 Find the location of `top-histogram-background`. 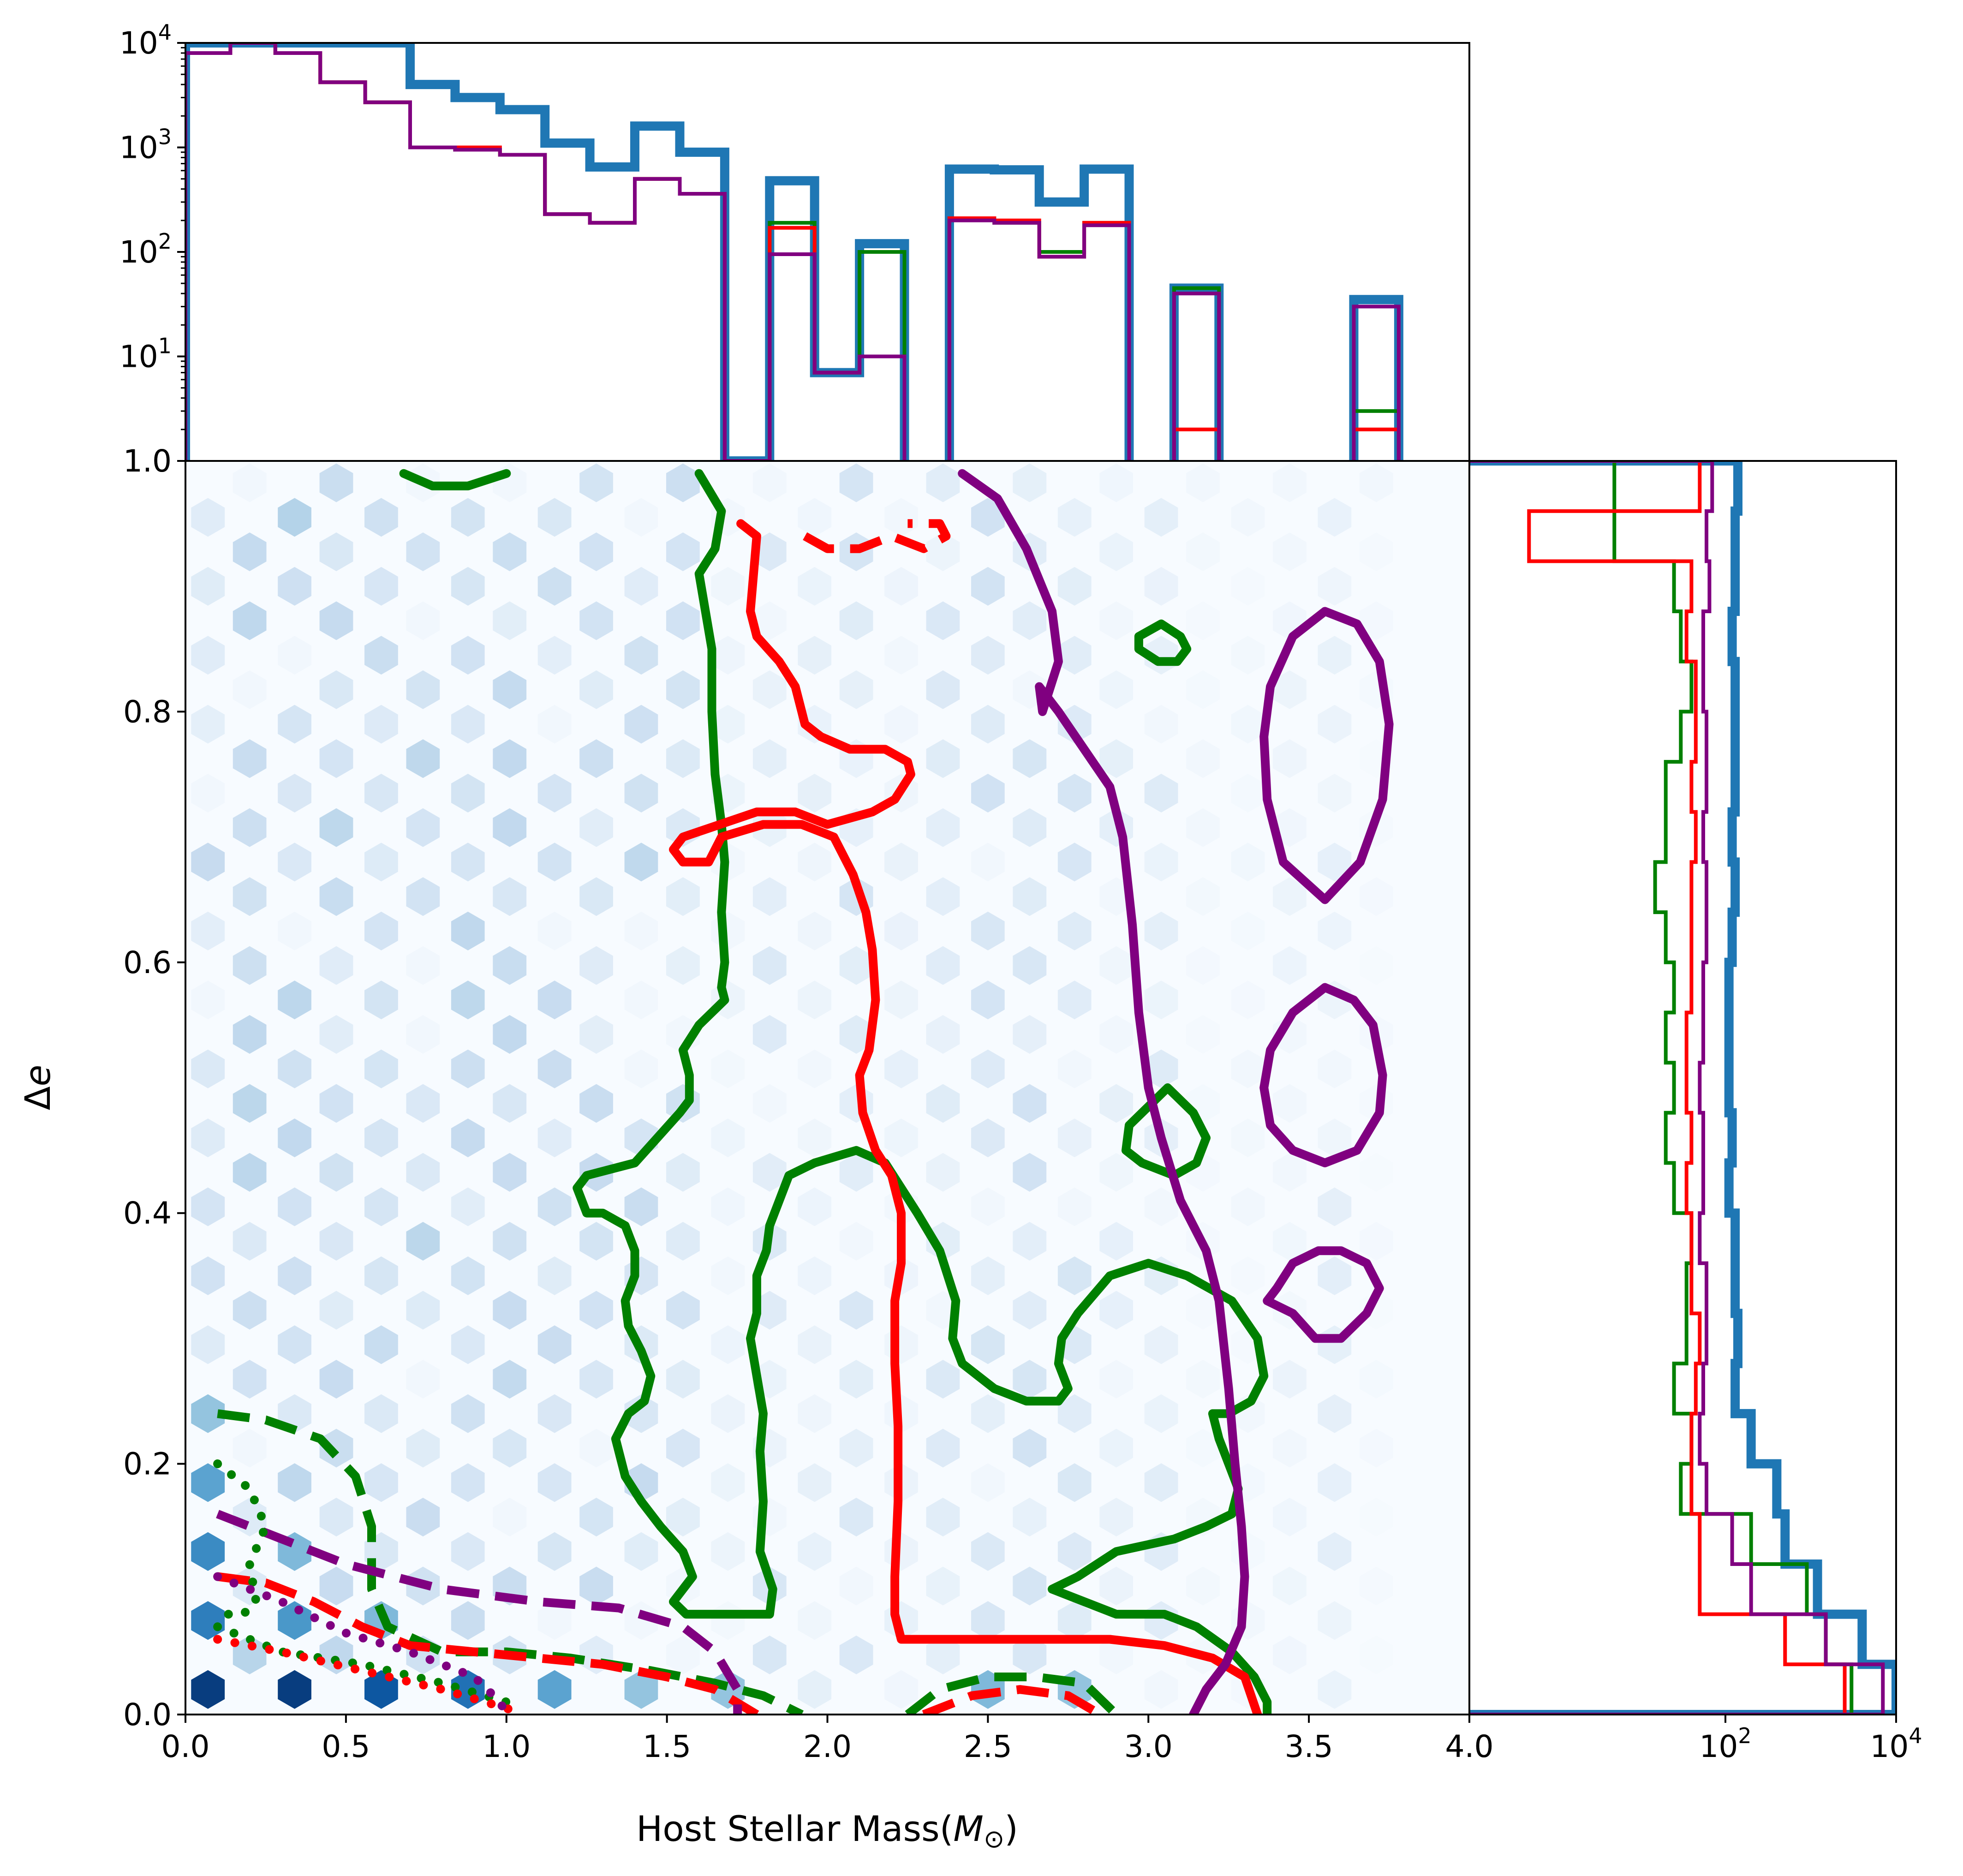

top-histogram-background is located at coordinates (827, 252).